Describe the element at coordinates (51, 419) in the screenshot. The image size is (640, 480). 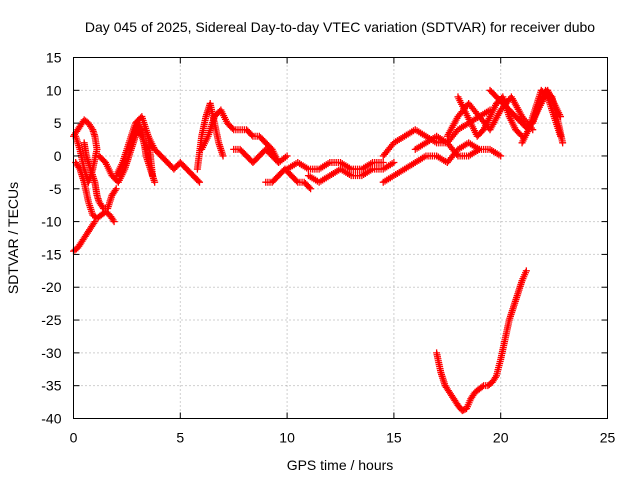
I see `y-tick-label: -40` at that location.